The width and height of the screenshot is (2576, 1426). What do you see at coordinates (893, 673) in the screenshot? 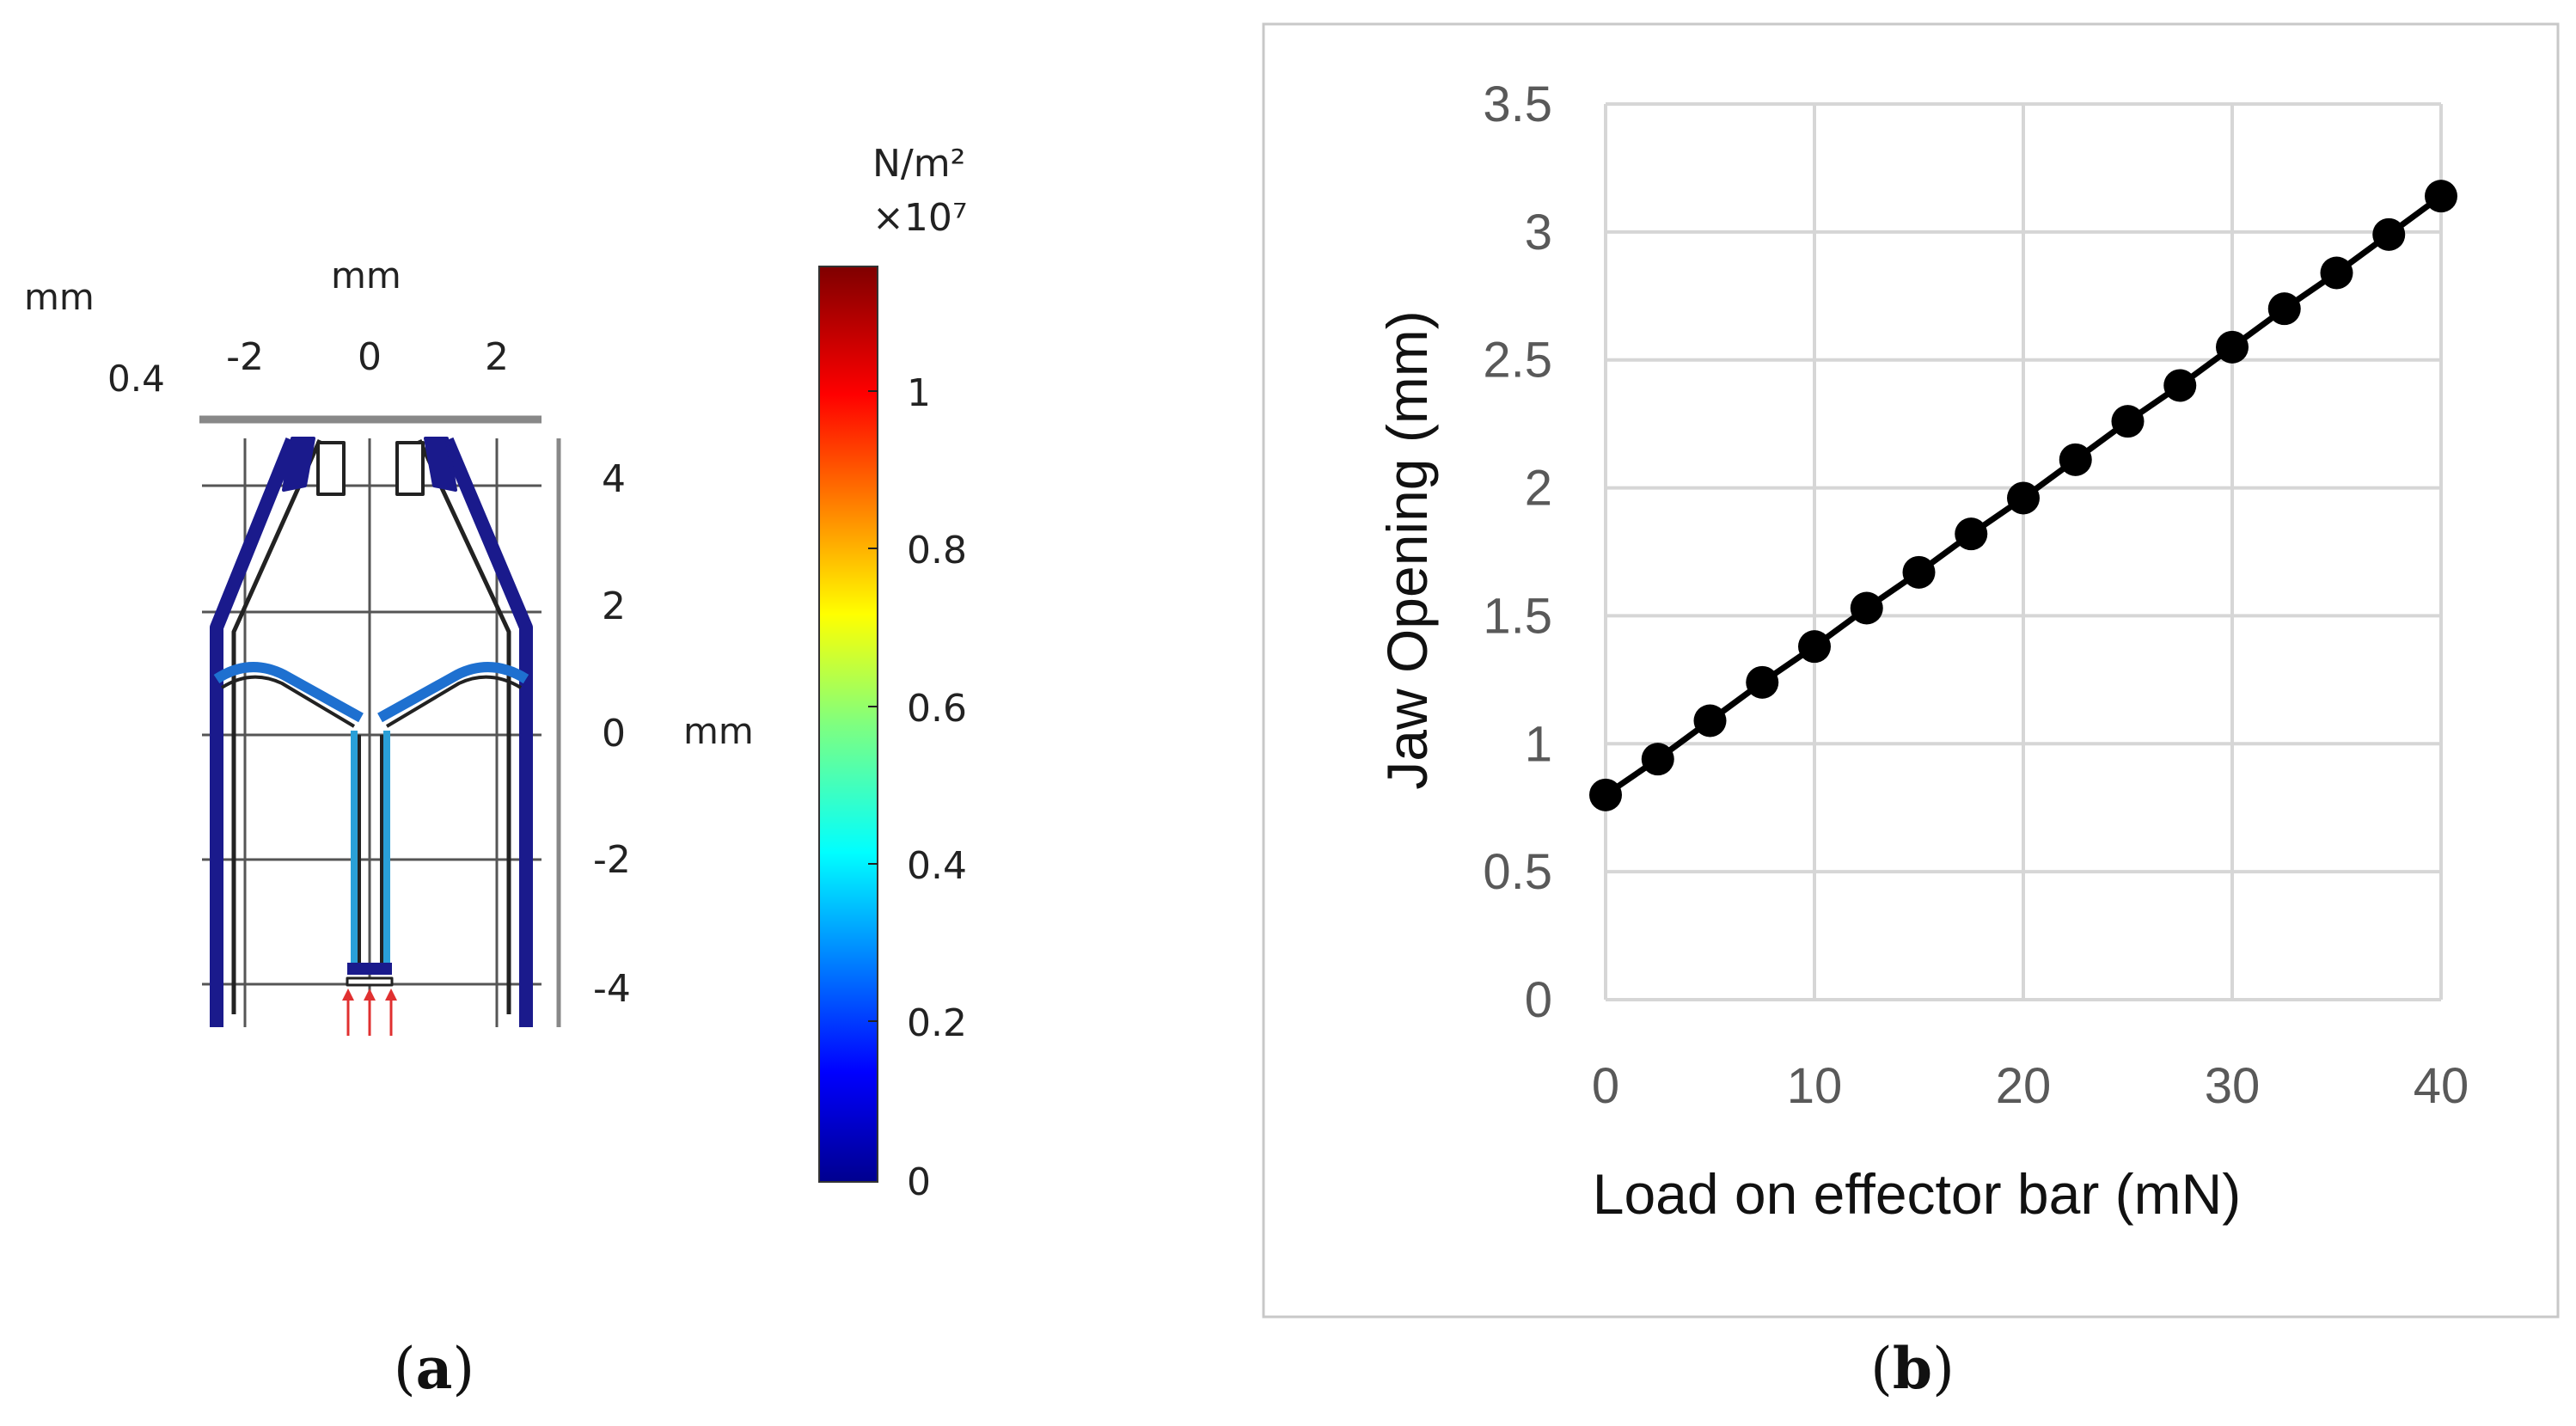
I see `colorbar: N/m² ×10⁷ 1 0.8 0.6 0.4 0.2 0` at bounding box center [893, 673].